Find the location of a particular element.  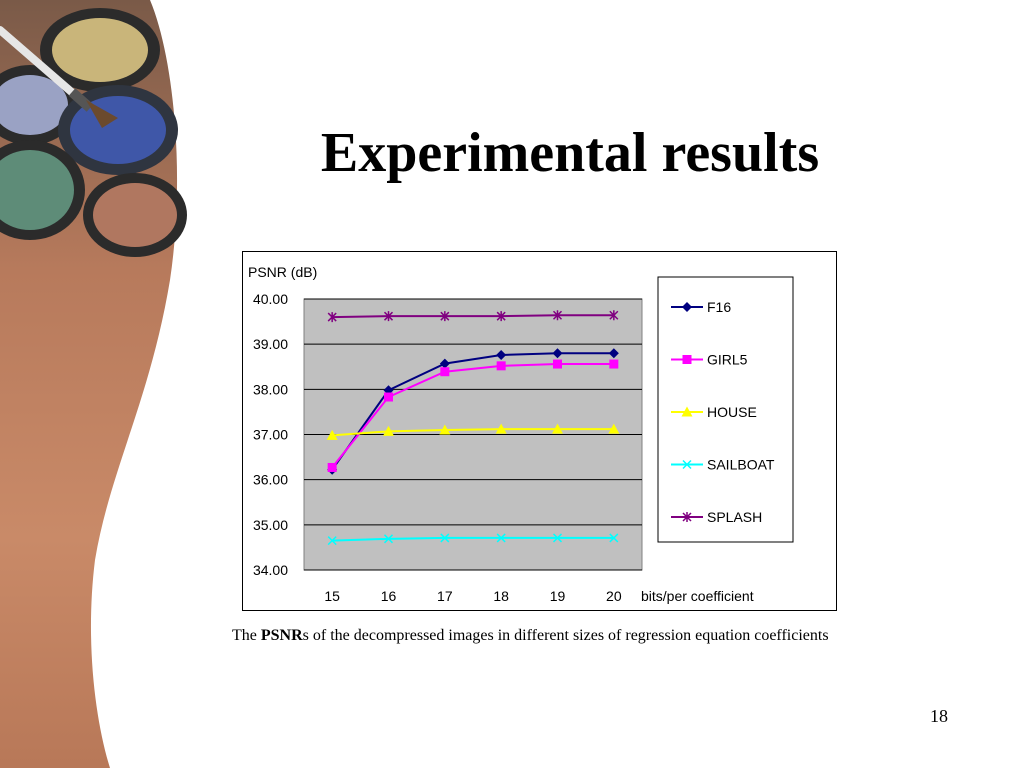

legend is located at coordinates (725, 409).